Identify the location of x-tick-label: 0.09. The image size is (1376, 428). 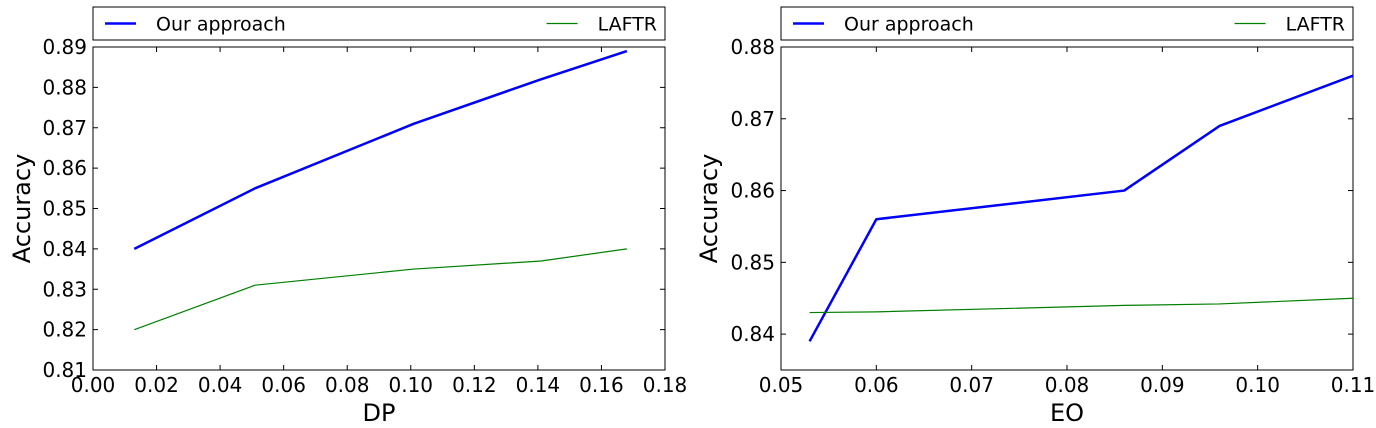
(1162, 385).